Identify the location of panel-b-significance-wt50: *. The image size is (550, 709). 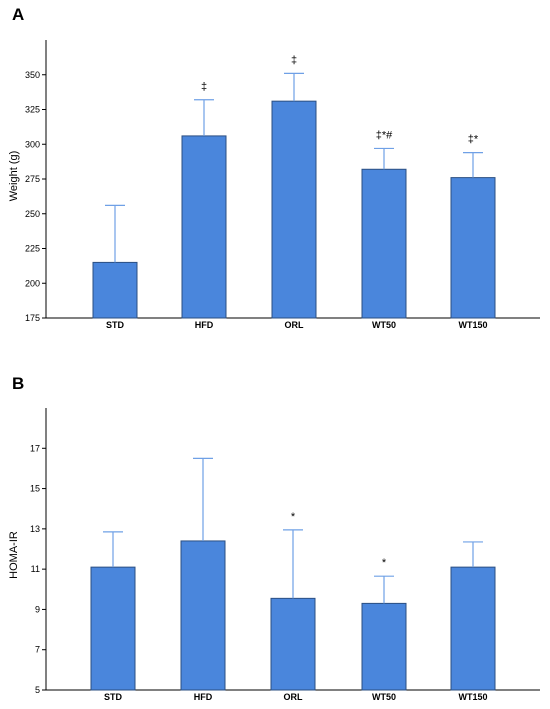
(384, 563).